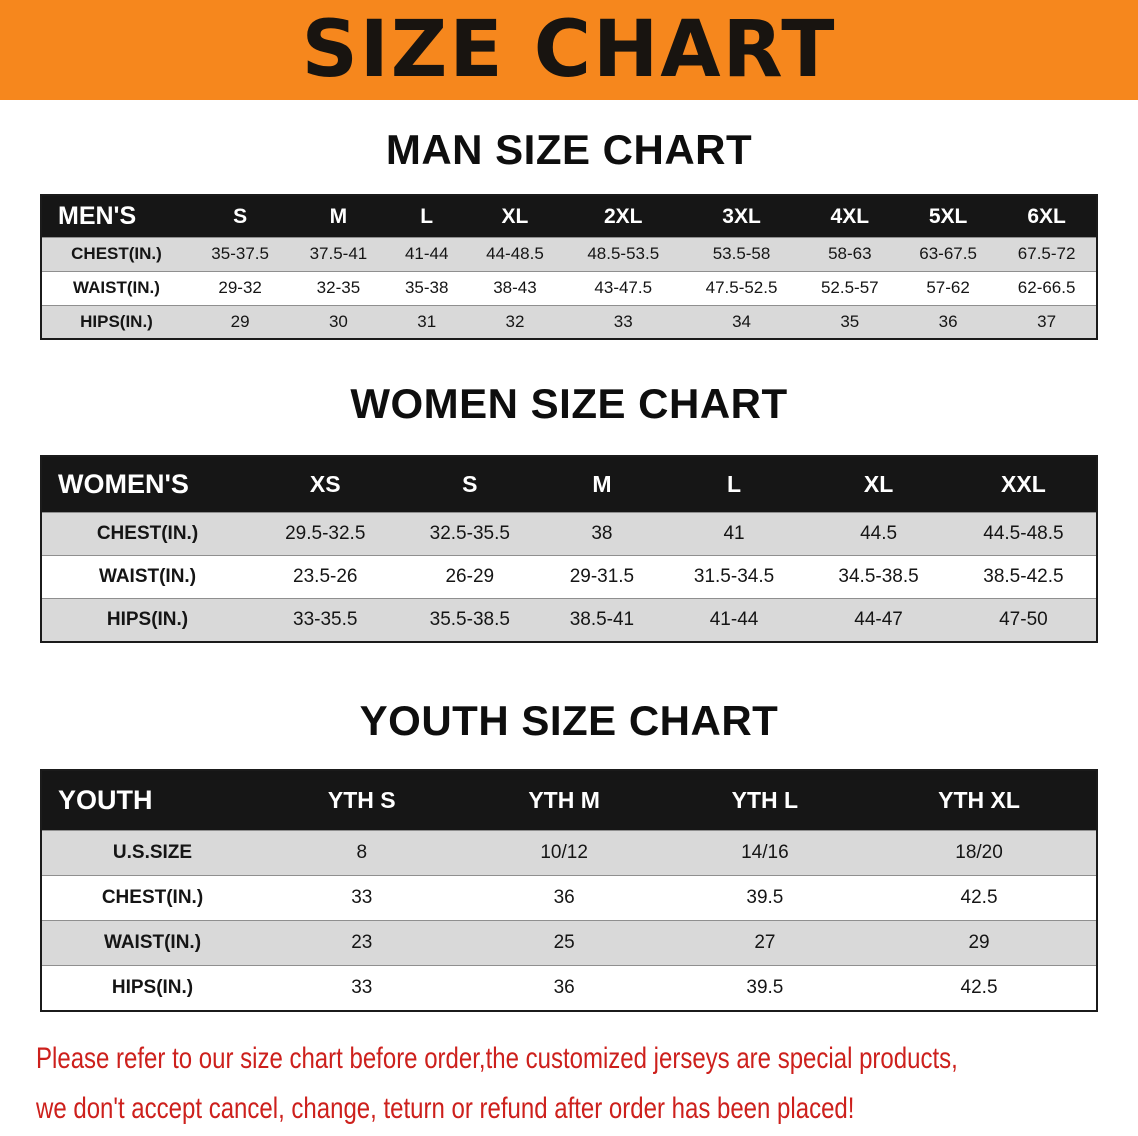  Describe the element at coordinates (470, 620) in the screenshot. I see `data-cell: 35.5-38.5` at that location.